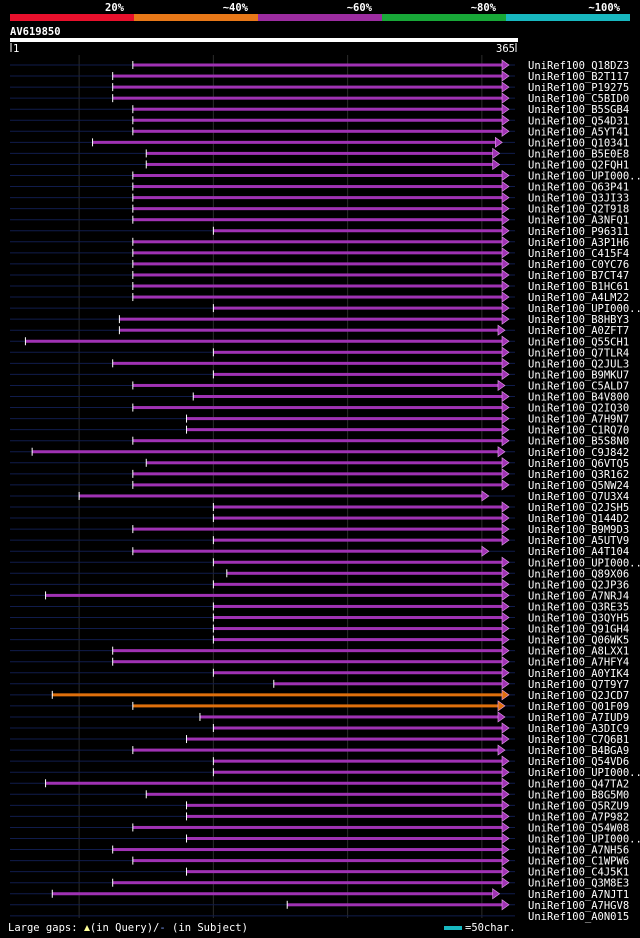 This screenshot has width=640, height=938. What do you see at coordinates (578, 607) in the screenshot?
I see `hit-label: UniRef100_Q3RE35` at bounding box center [578, 607].